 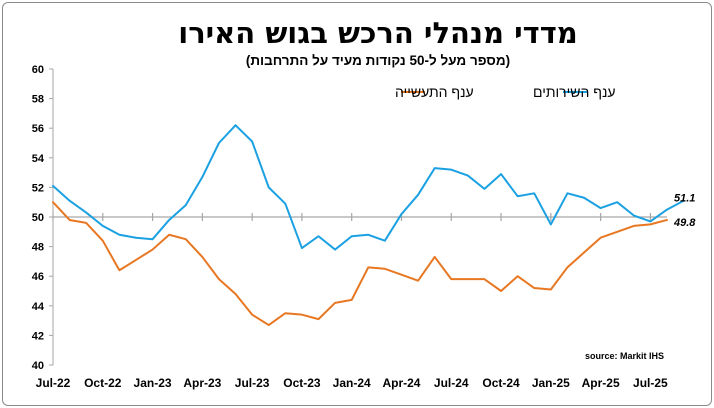 What do you see at coordinates (153, 383) in the screenshot?
I see `x-tick-label: Jan-23` at bounding box center [153, 383].